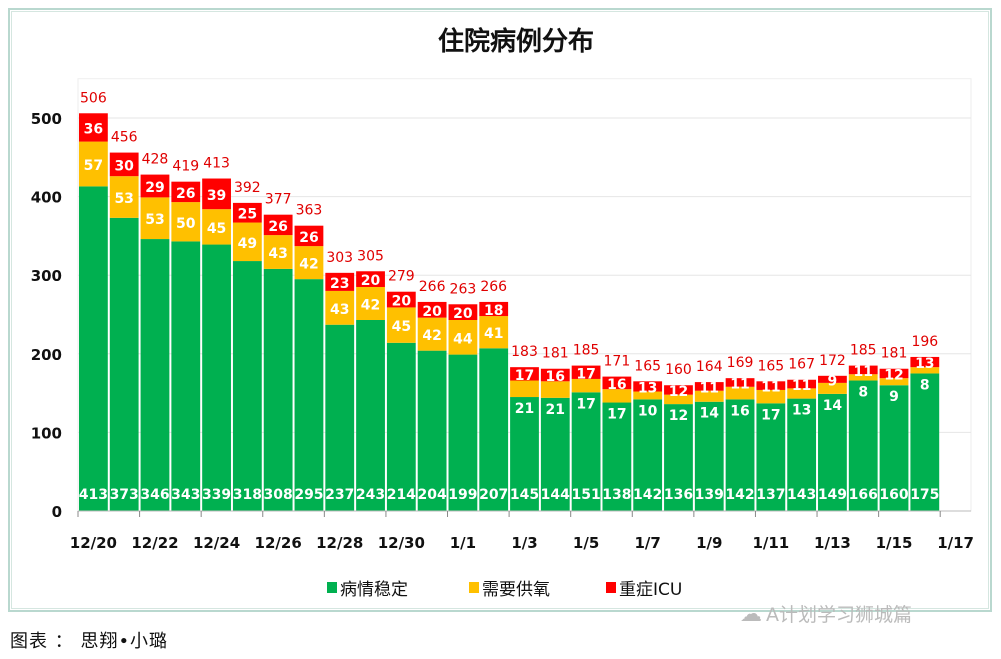 Image resolution: width=1001 pixels, height=659 pixels. I want to click on y-axis: 0 100 200 300 400 500, so click(46, 315).